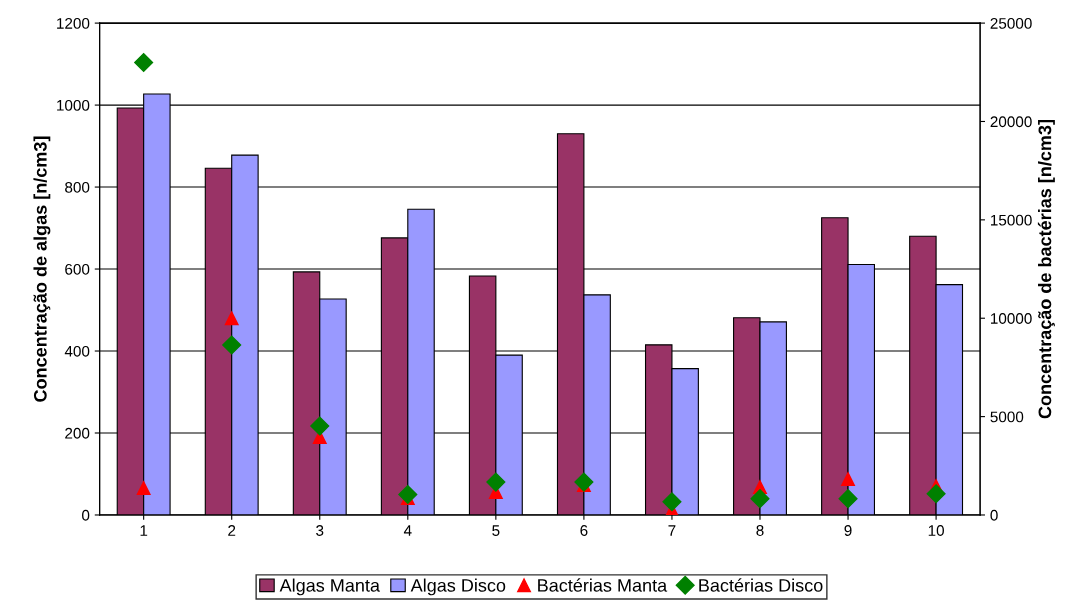 The image size is (1083, 608). Describe the element at coordinates (1046, 269) in the screenshot. I see `y2-axis-title: Concentração de bactérias [n/cm3]` at that location.